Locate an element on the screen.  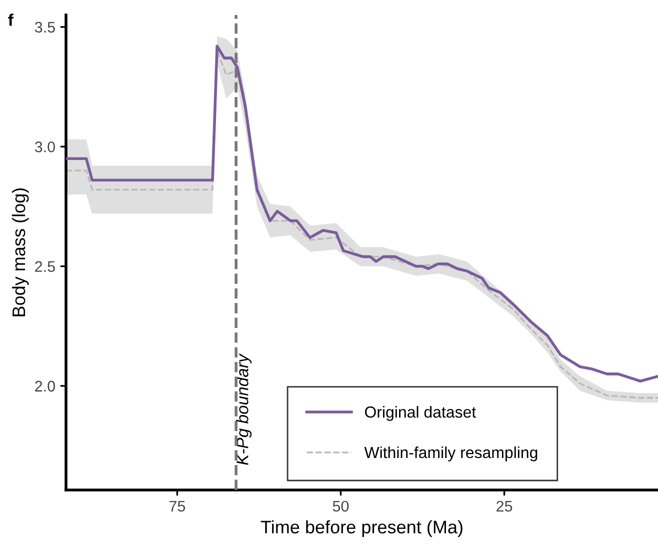
ref-line-label: K-Pg boundary is located at coordinates (244, 409).